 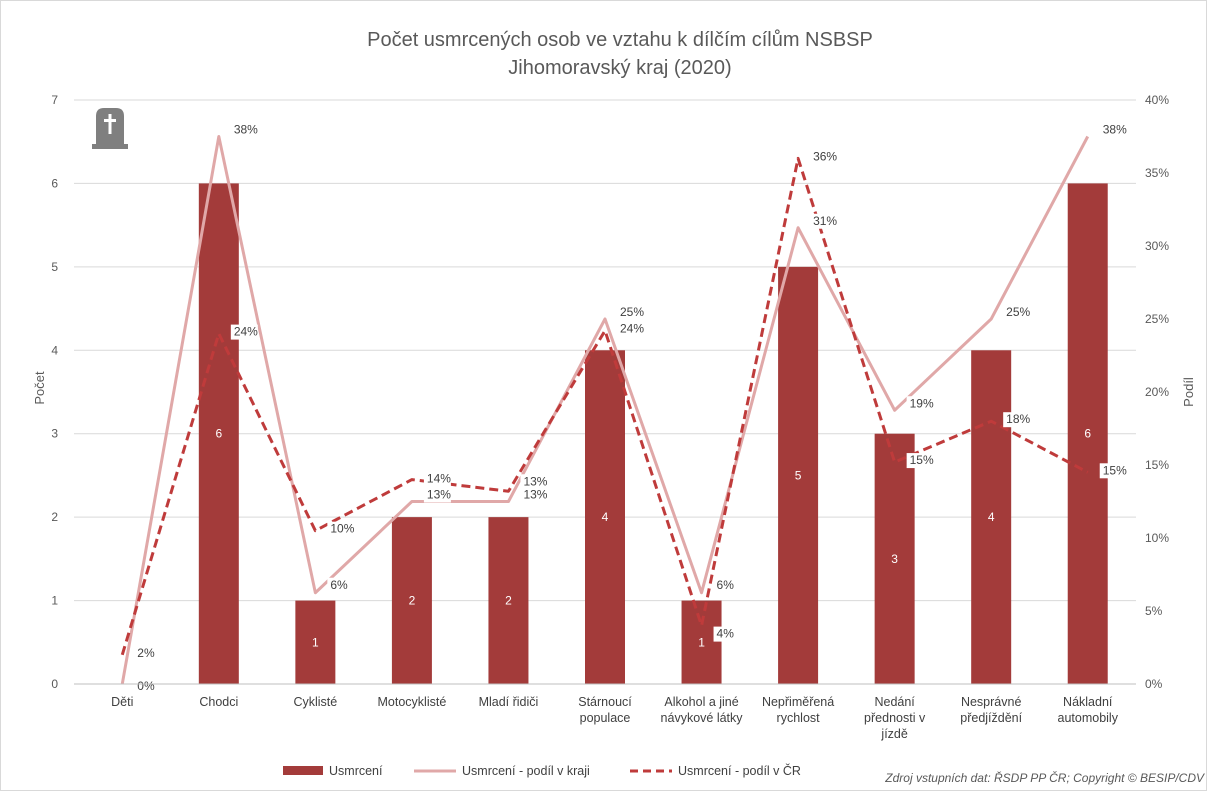 What do you see at coordinates (218, 702) in the screenshot?
I see `x-tick-label: Chodci` at bounding box center [218, 702].